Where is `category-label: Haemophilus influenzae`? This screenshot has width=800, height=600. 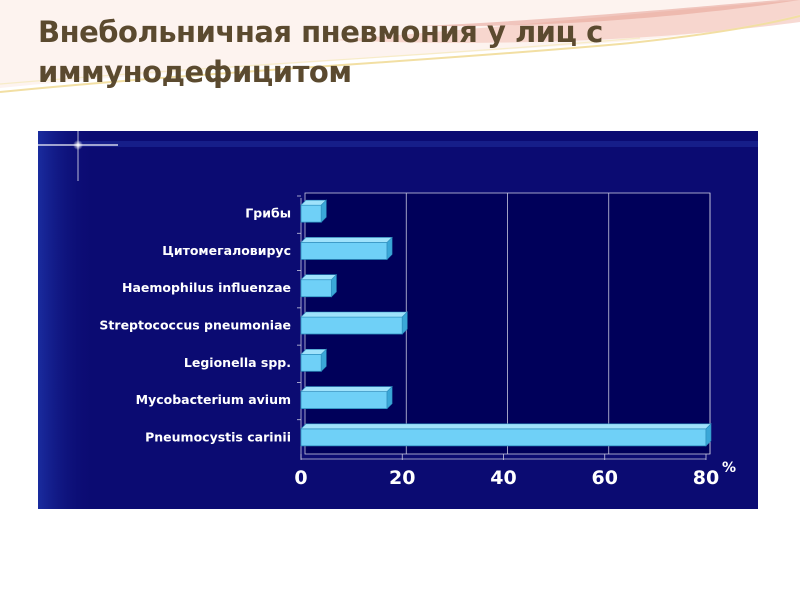
category-label: Haemophilus influenzae is located at coordinates (206, 287).